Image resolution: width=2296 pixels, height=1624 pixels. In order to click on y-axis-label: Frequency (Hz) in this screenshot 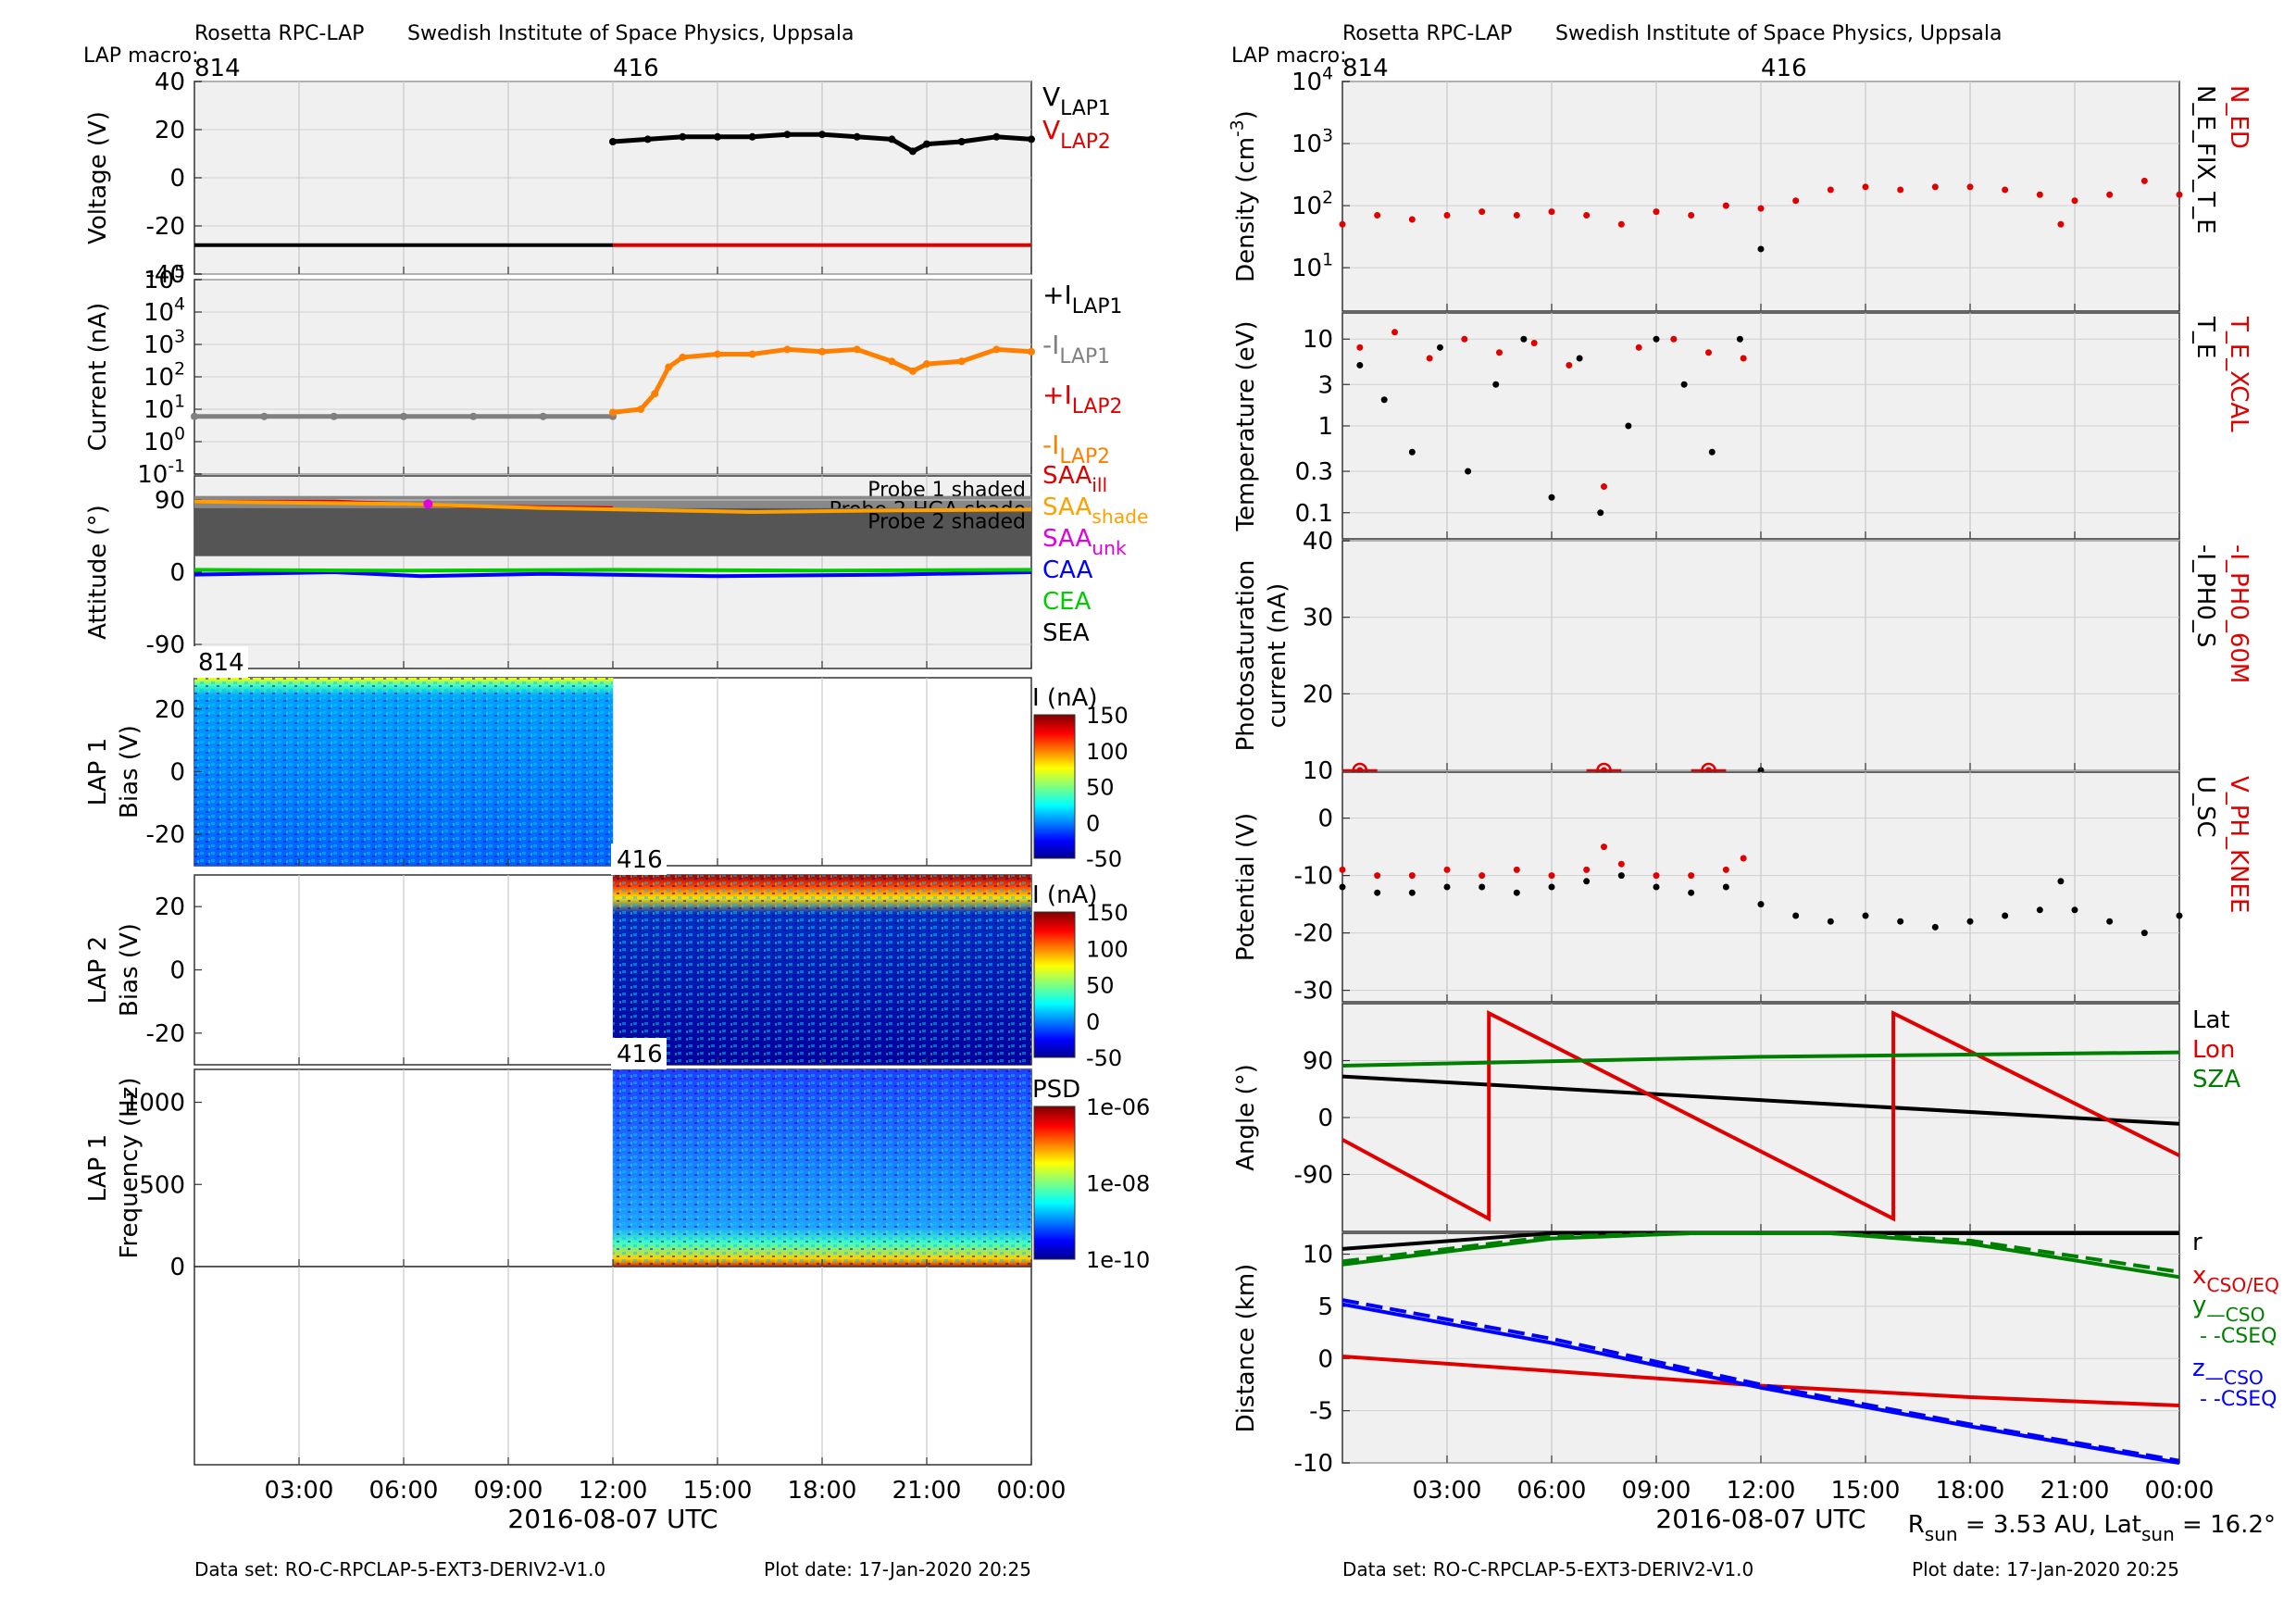, I will do `click(130, 1167)`.